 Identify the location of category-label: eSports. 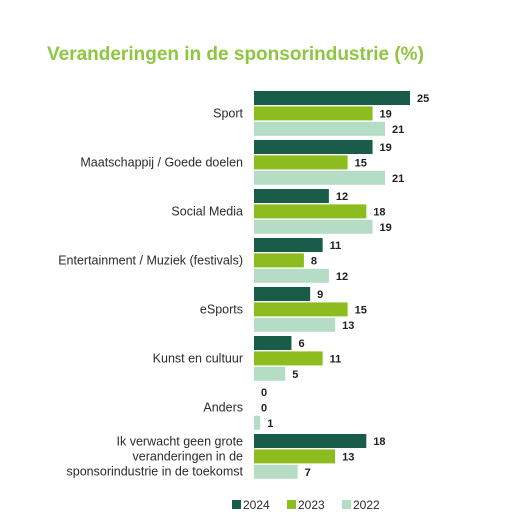
(221, 309).